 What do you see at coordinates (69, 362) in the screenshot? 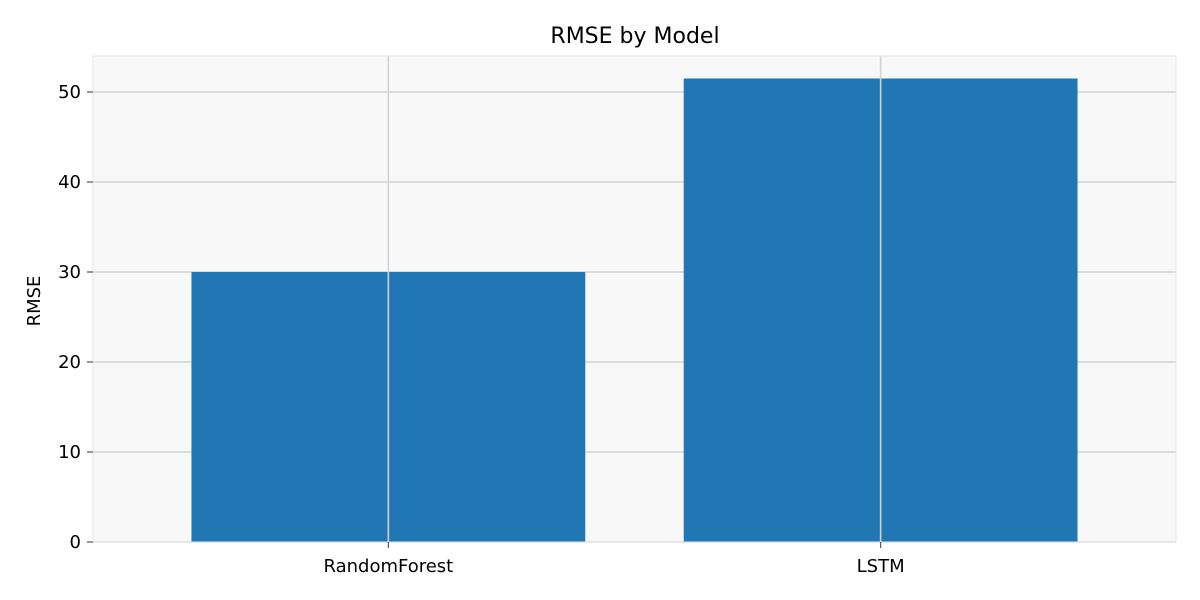
I see `y-tick-label: 20` at bounding box center [69, 362].